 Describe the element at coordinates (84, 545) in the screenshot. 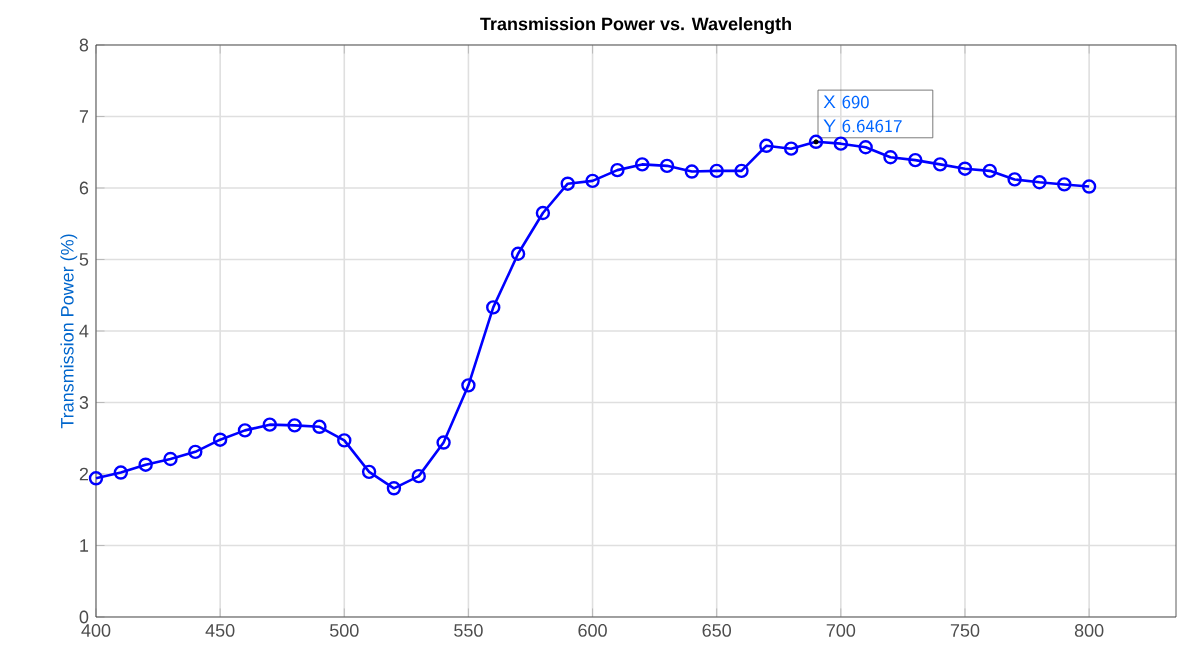

I see `y-tick-label: 1` at that location.